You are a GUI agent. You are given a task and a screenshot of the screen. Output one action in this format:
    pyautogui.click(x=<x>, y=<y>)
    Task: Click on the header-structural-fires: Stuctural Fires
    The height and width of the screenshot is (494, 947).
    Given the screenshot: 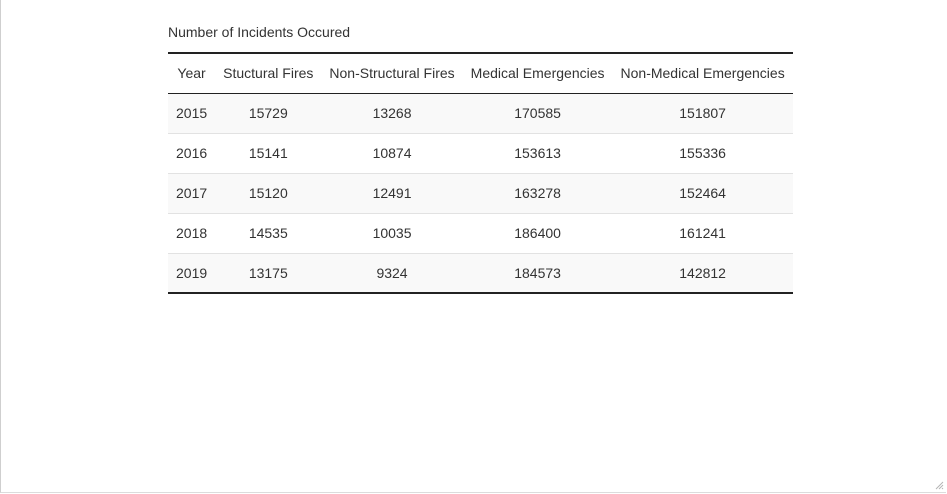 What is the action you would take?
    pyautogui.click(x=268, y=73)
    